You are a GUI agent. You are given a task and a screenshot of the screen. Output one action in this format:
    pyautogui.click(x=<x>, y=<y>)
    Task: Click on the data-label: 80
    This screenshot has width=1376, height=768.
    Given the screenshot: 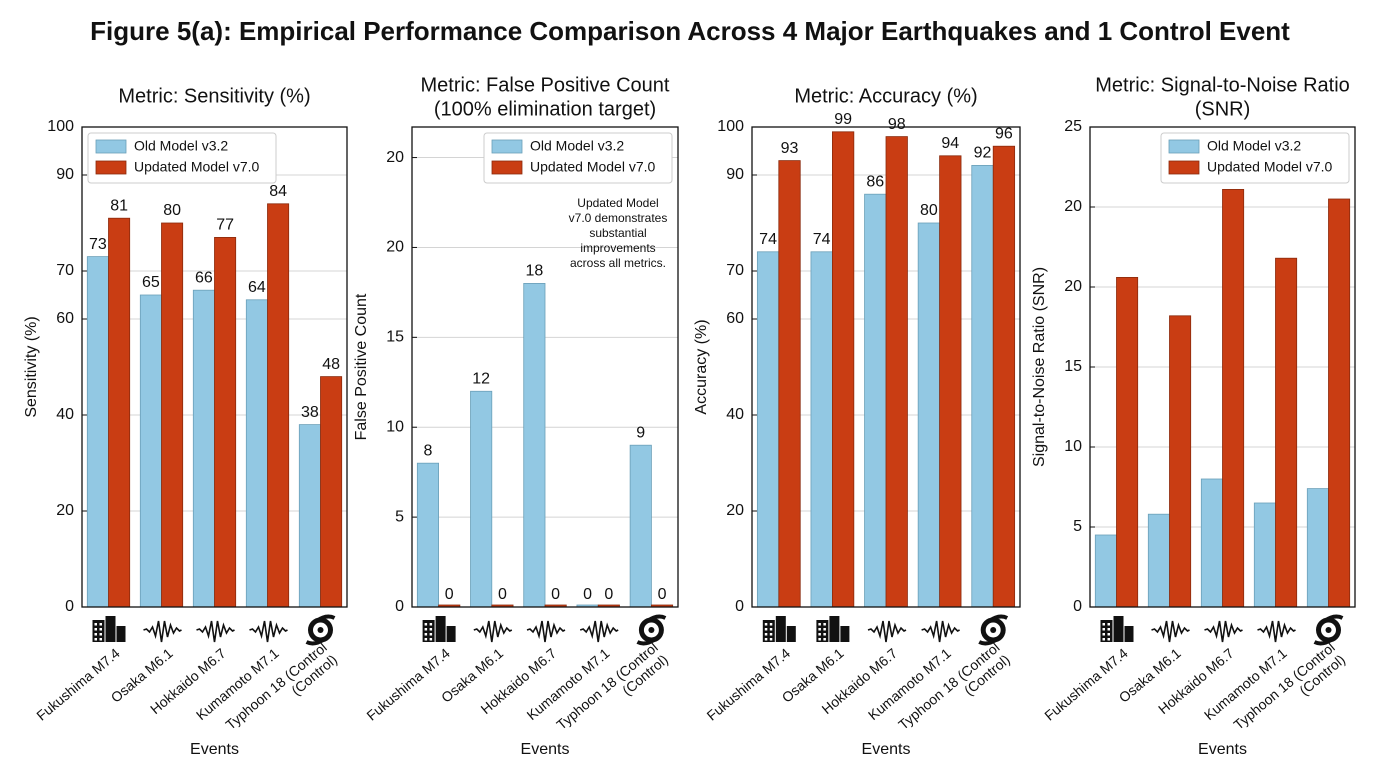 What is the action you would take?
    pyautogui.click(x=172, y=210)
    